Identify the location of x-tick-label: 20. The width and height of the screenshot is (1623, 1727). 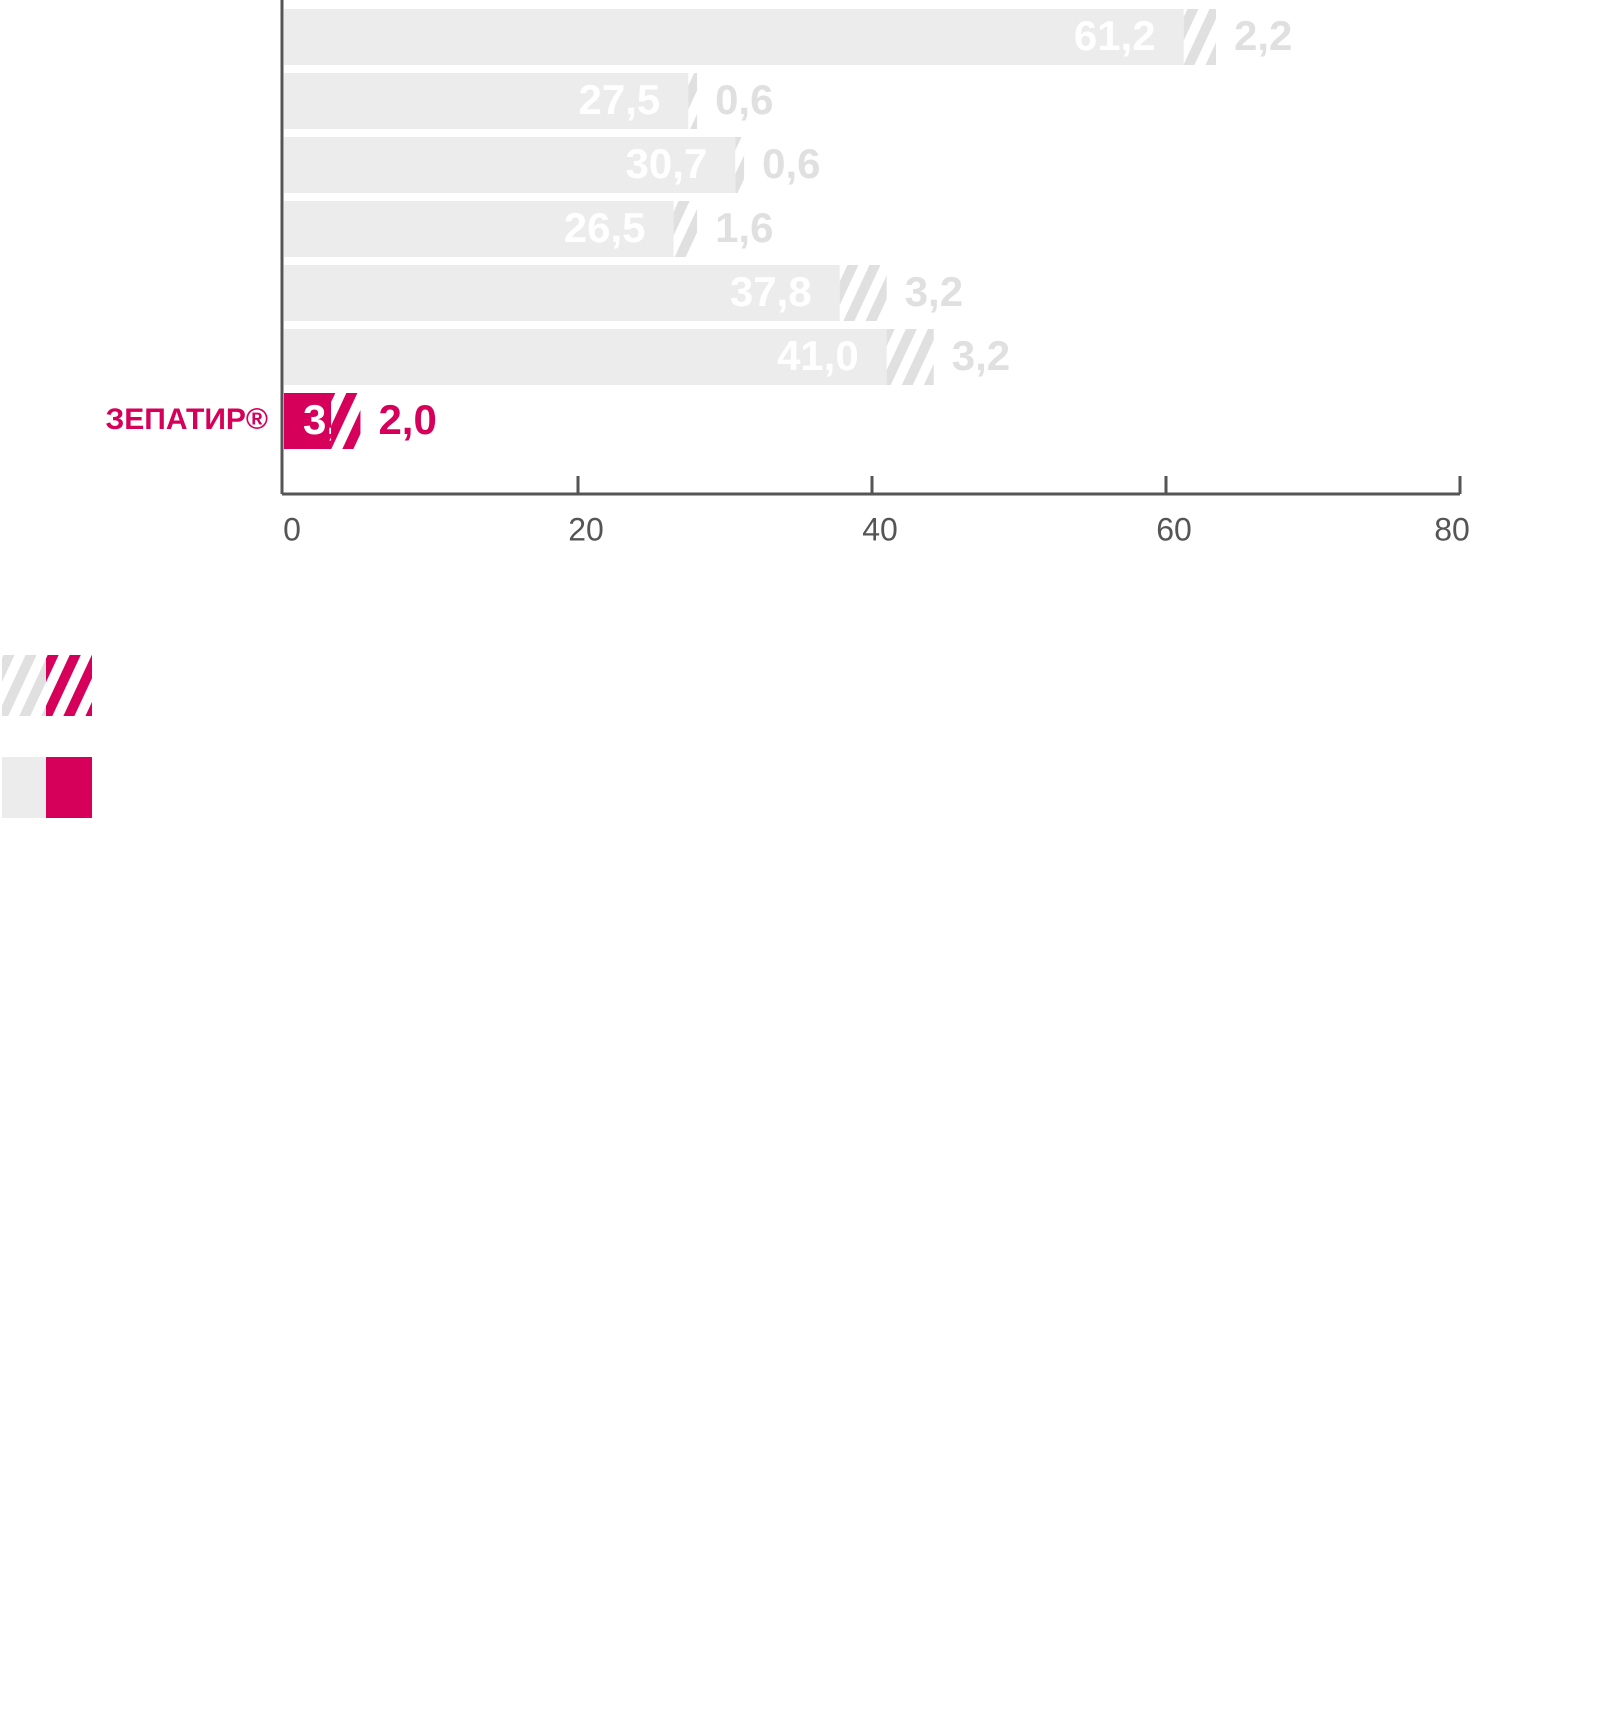
(586, 529).